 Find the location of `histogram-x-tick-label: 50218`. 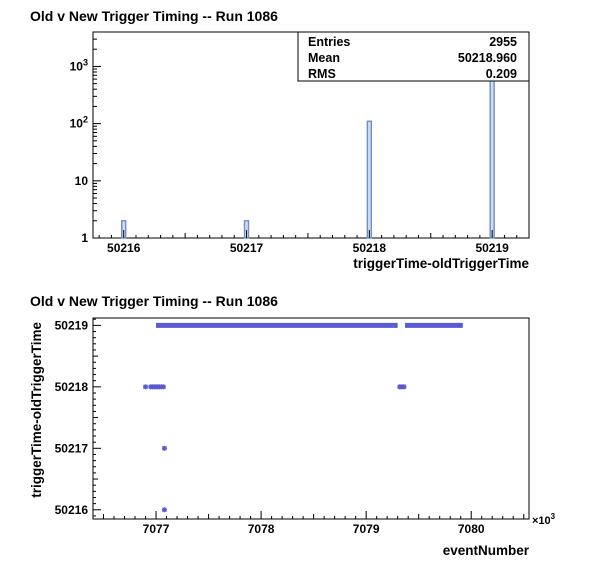

histogram-x-tick-label: 50218 is located at coordinates (370, 248).